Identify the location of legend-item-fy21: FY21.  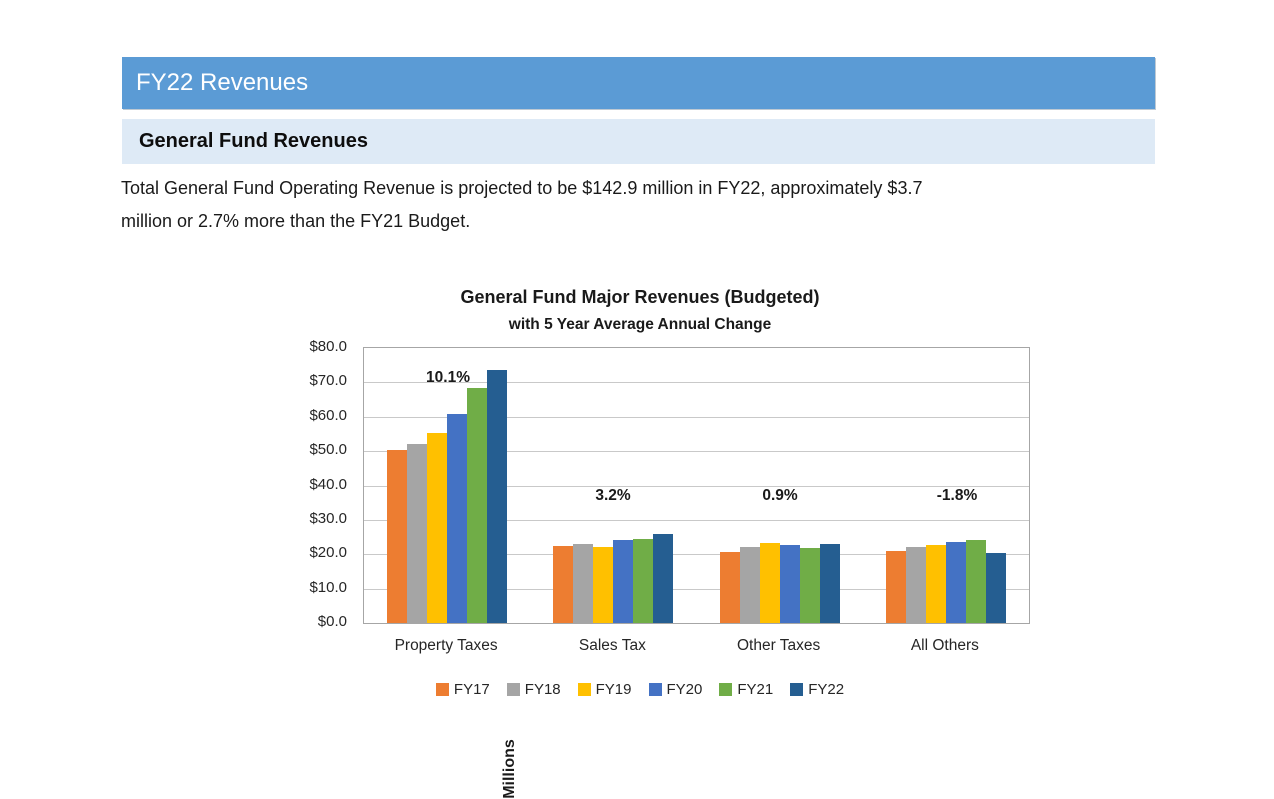
(746, 689).